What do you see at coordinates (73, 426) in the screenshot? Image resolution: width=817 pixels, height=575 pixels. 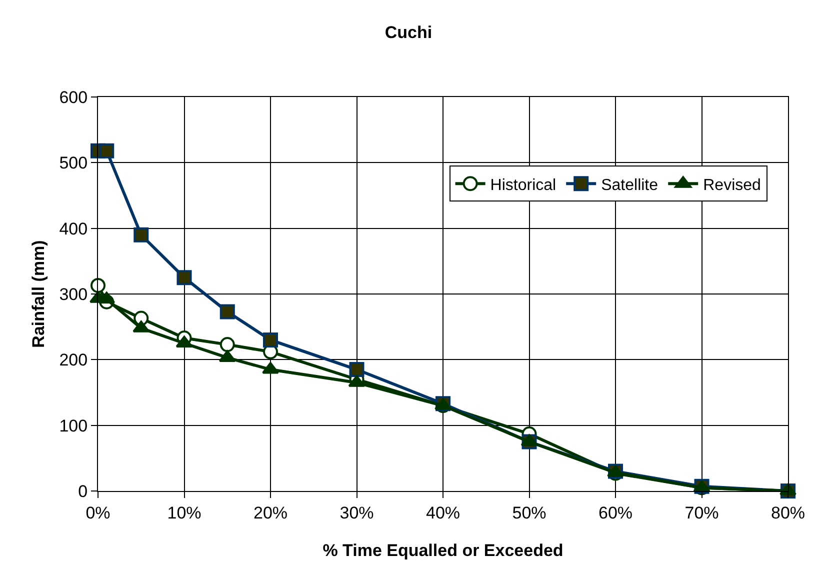 I see `y-tick-label: 100` at bounding box center [73, 426].